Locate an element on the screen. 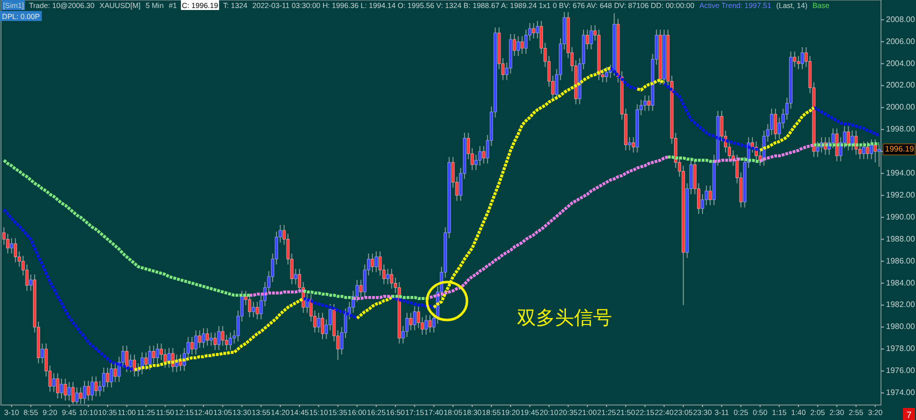 This screenshot has width=916, height=420. y-tick-label: 1994.00 is located at coordinates (901, 173).